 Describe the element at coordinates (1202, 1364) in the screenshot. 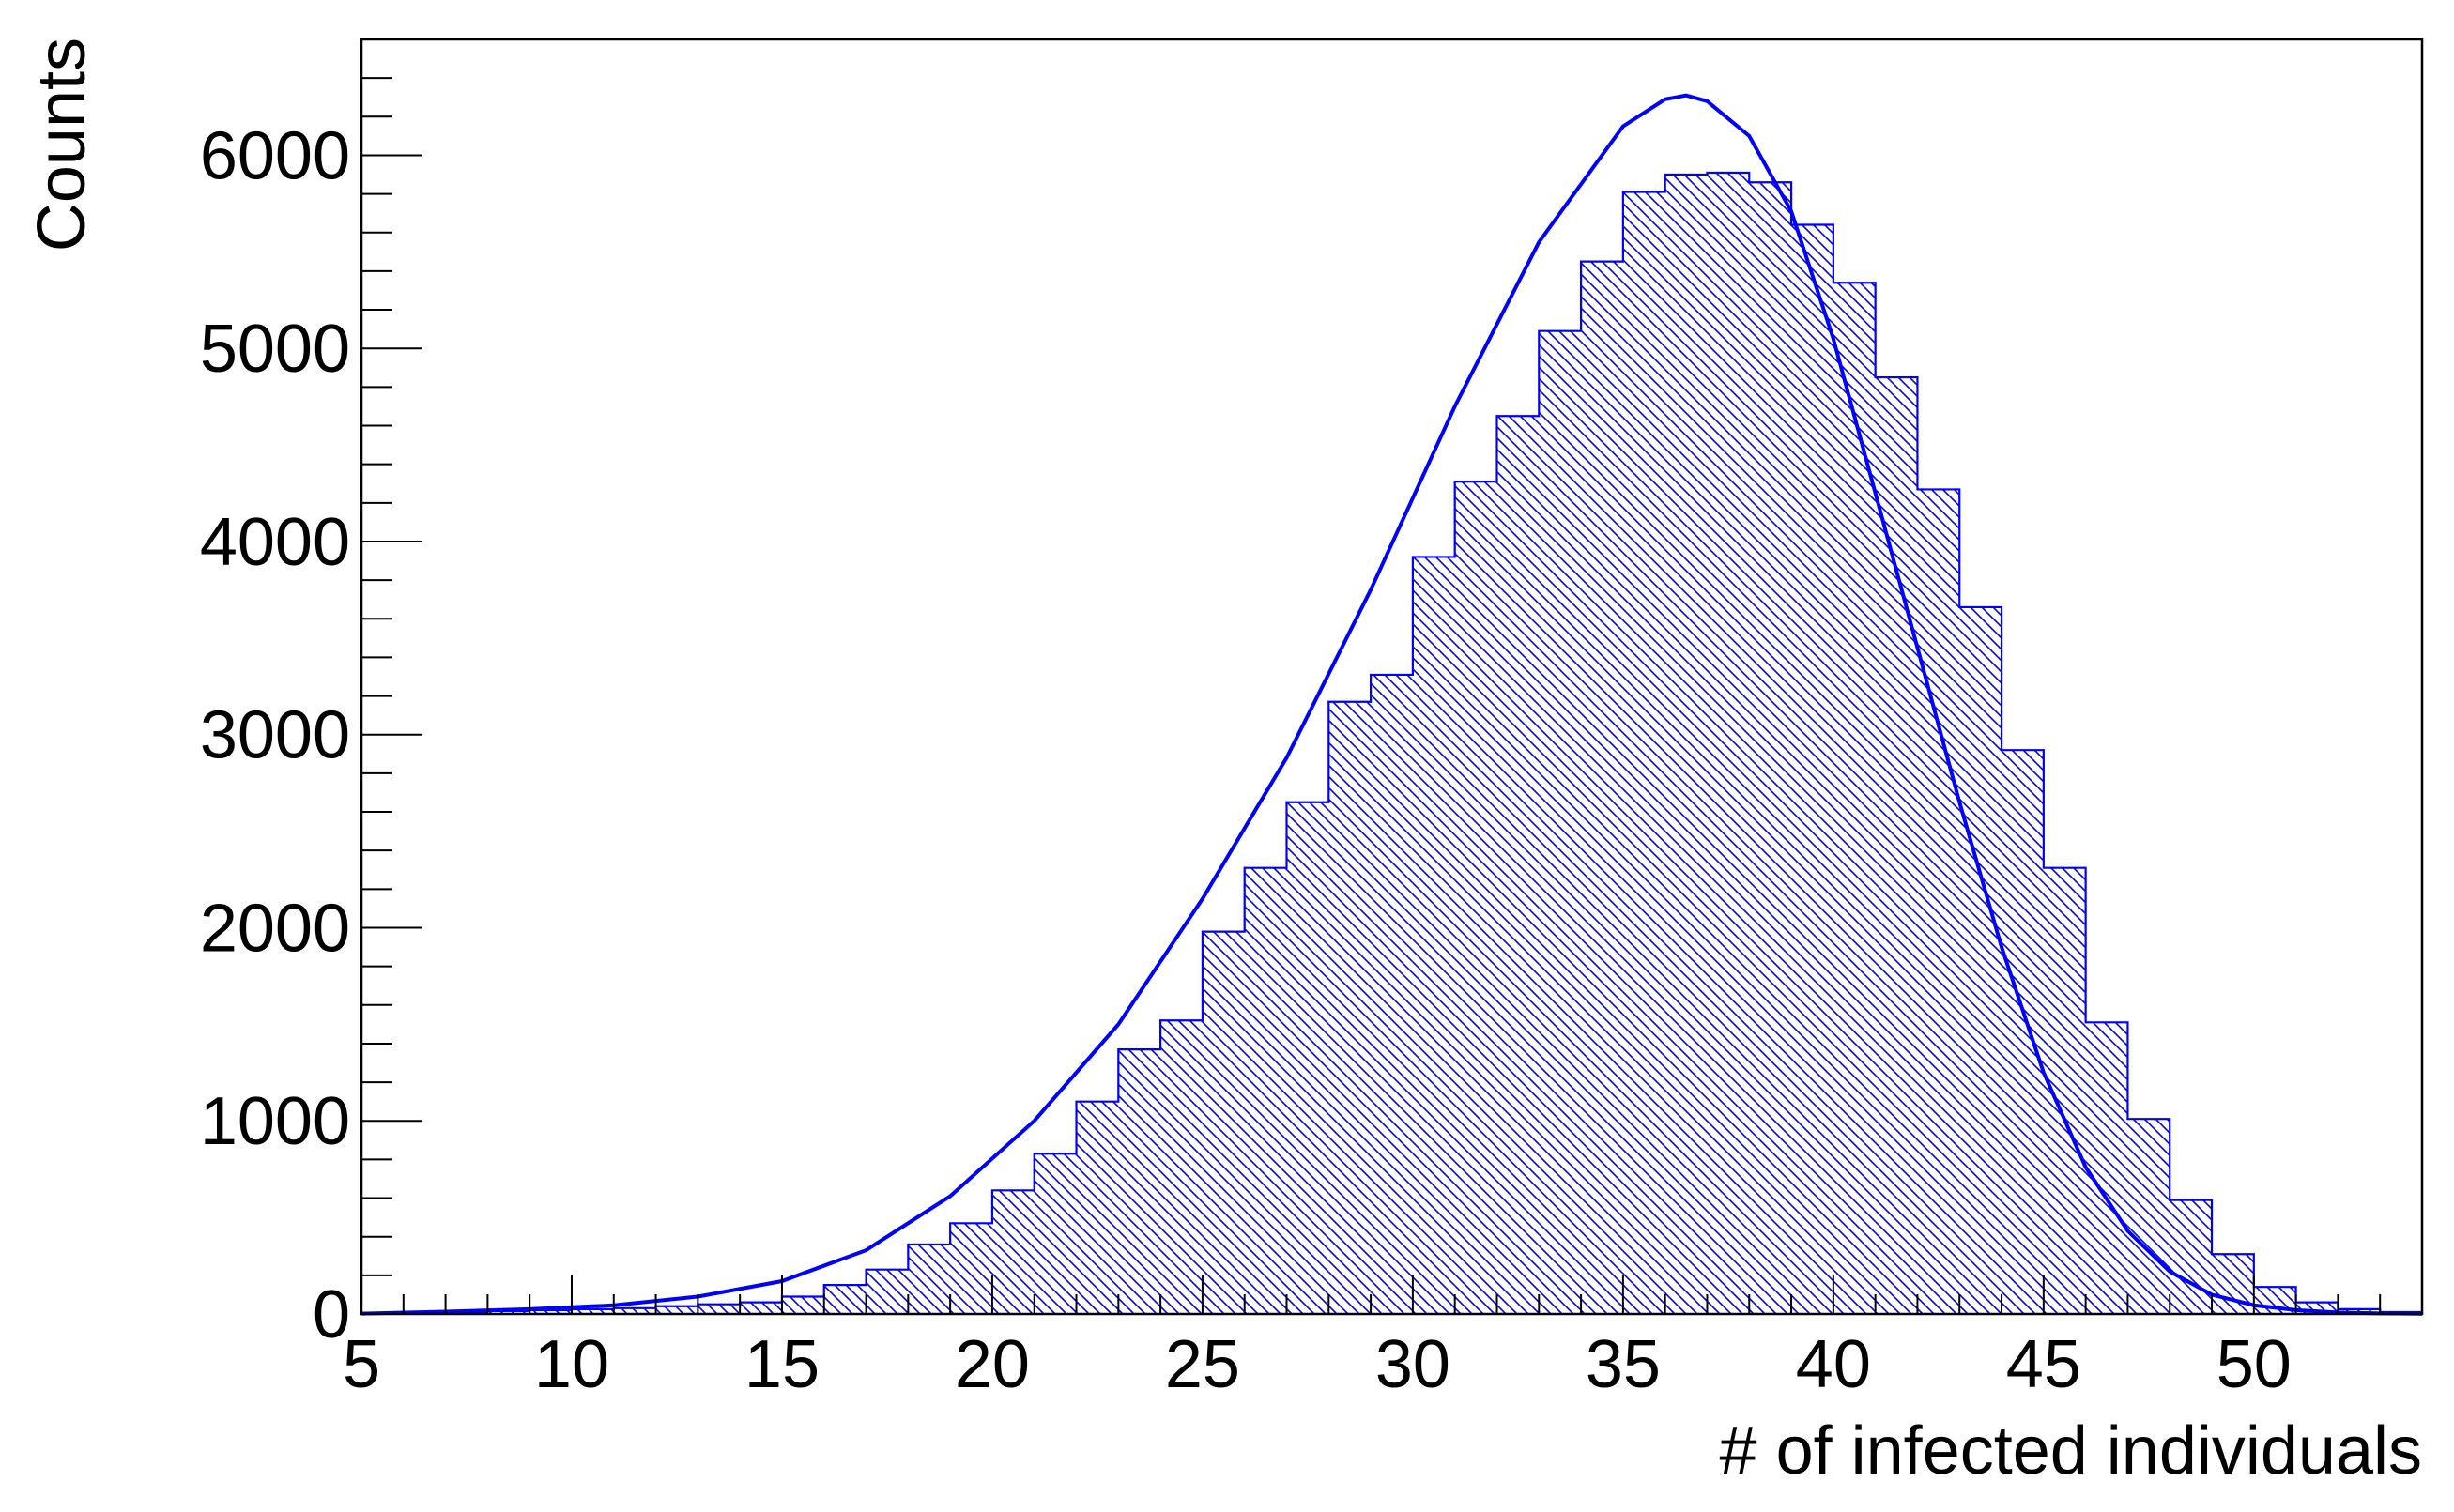

I see `x-tick-label: 25` at that location.